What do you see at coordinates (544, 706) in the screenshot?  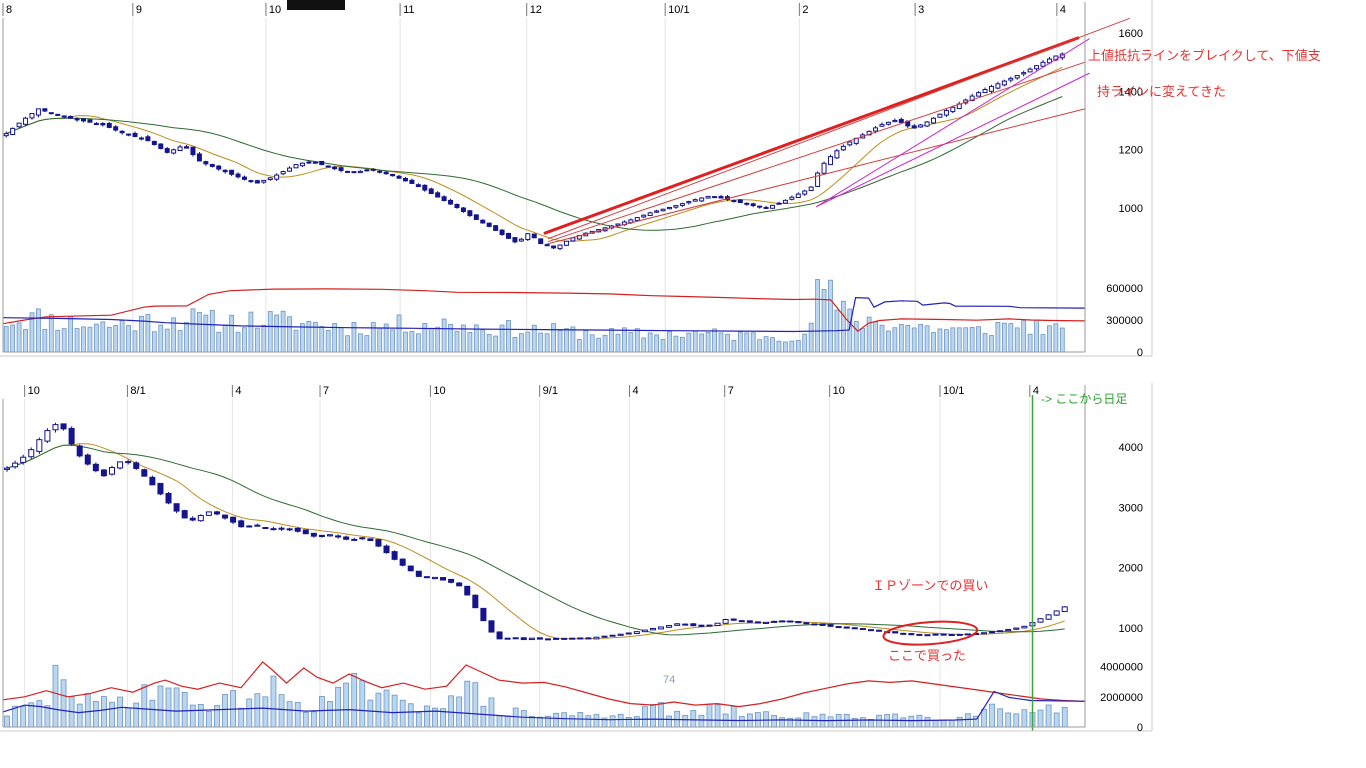 I see `blue-indicator-line` at bounding box center [544, 706].